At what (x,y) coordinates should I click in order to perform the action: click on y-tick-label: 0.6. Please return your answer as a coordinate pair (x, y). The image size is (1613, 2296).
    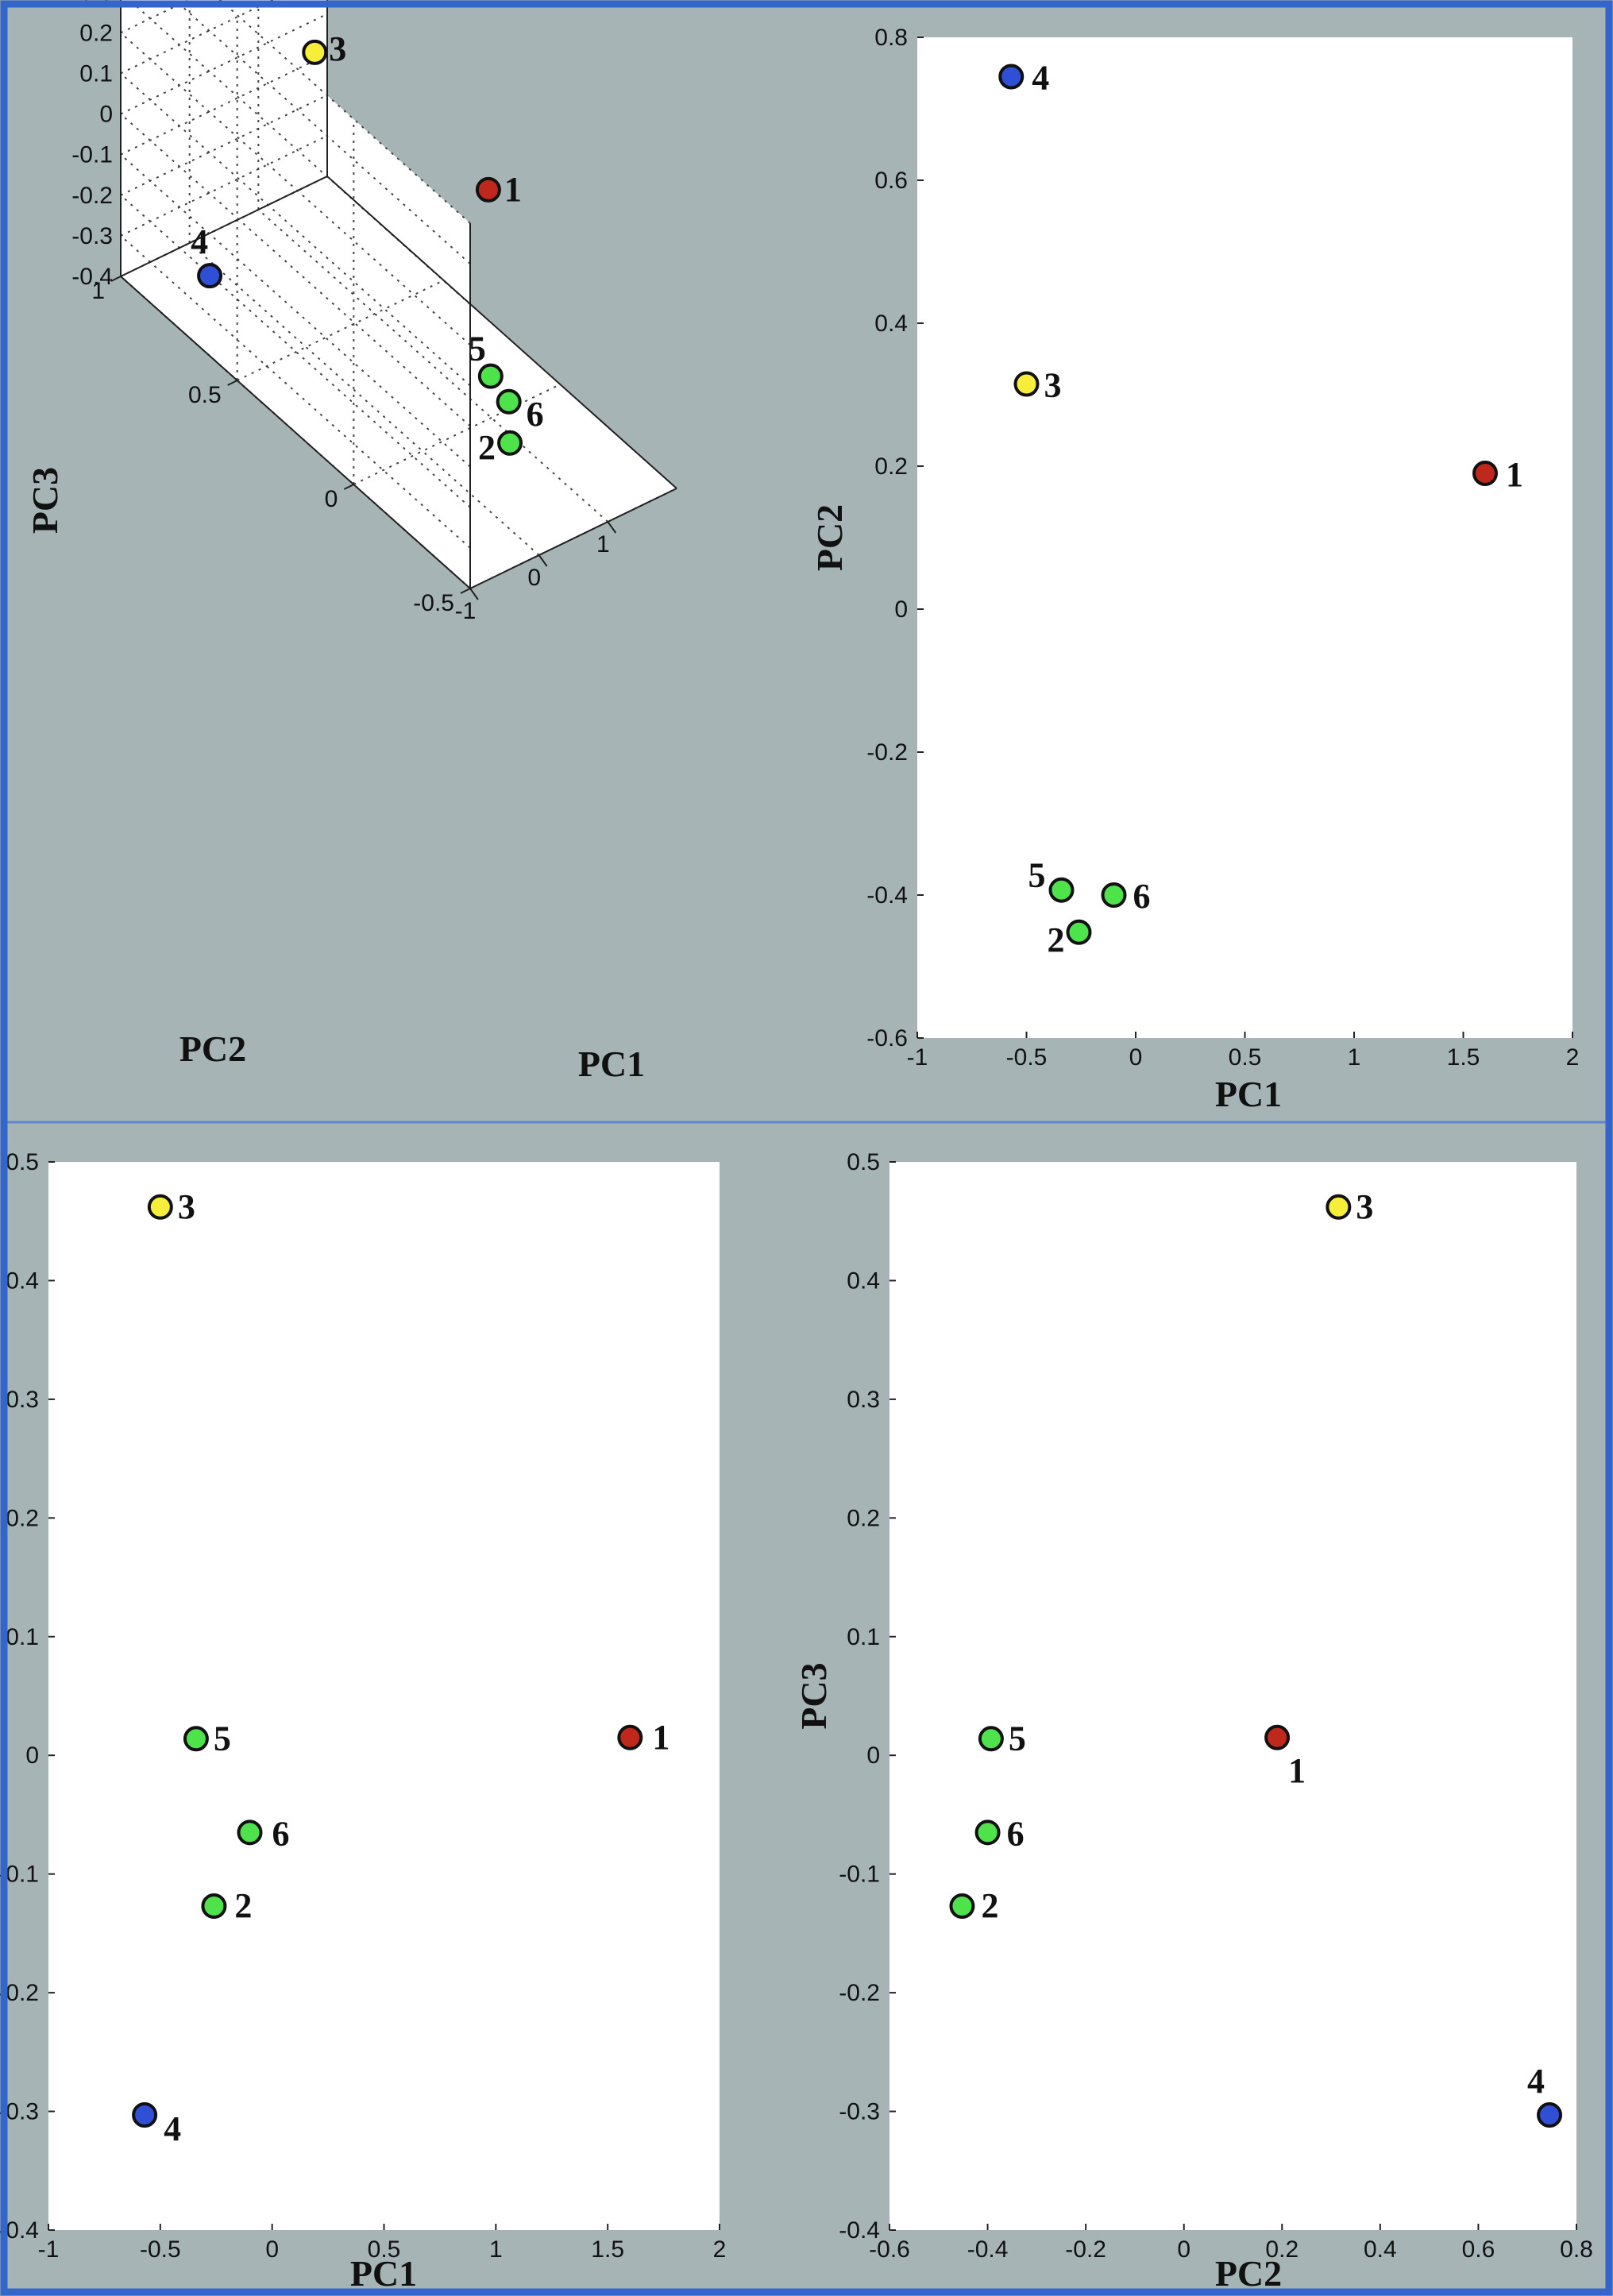
    Looking at the image, I should click on (891, 181).